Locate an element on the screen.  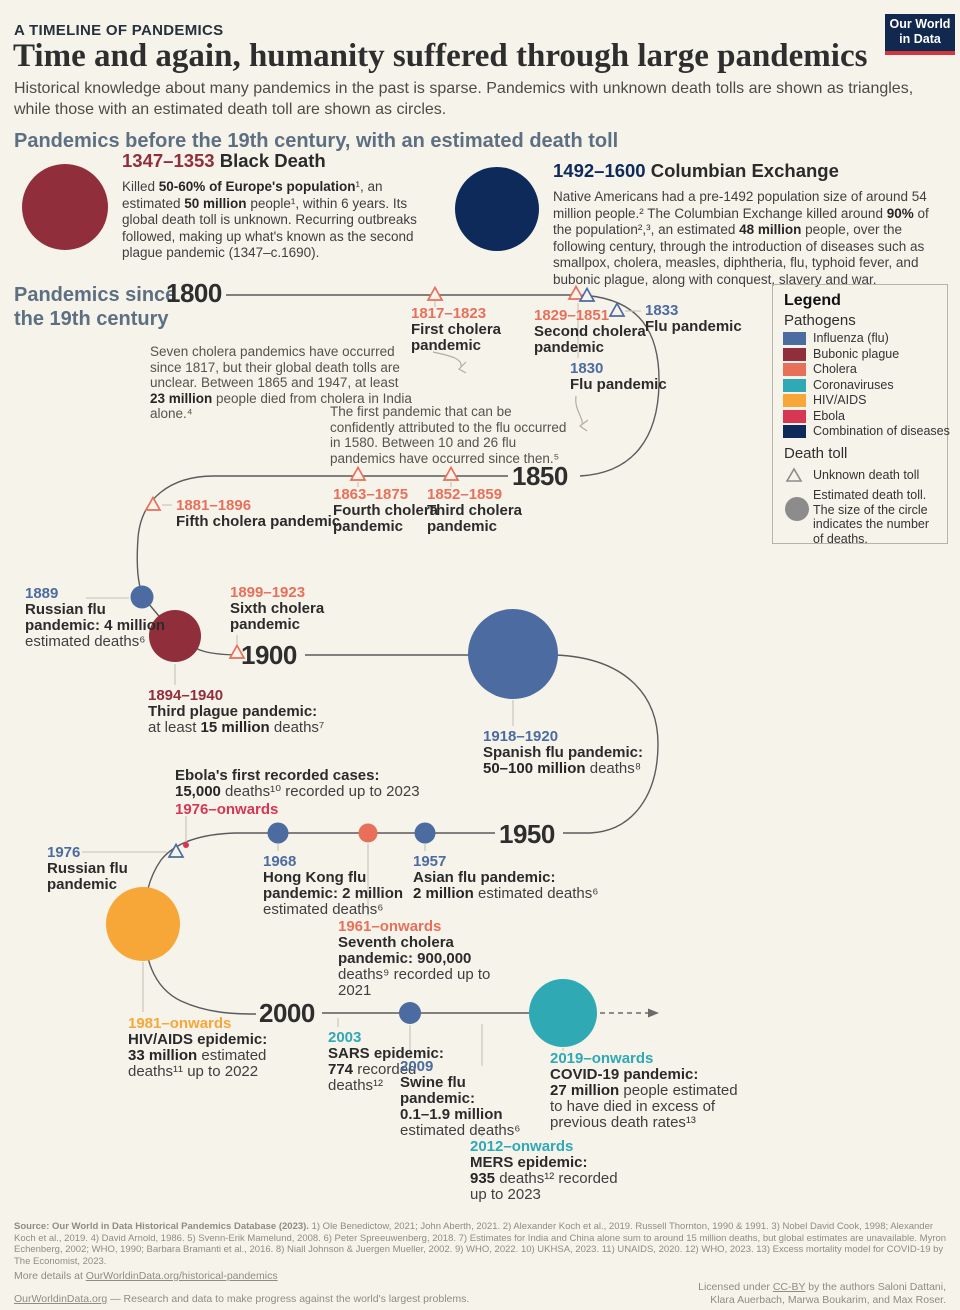
seventh-cholera-circle is located at coordinates (368, 833).